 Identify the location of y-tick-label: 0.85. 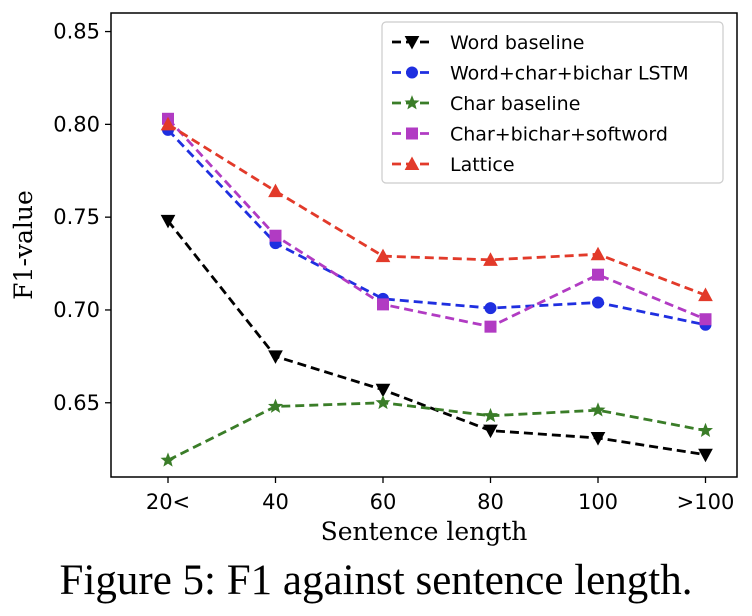
(76, 32).